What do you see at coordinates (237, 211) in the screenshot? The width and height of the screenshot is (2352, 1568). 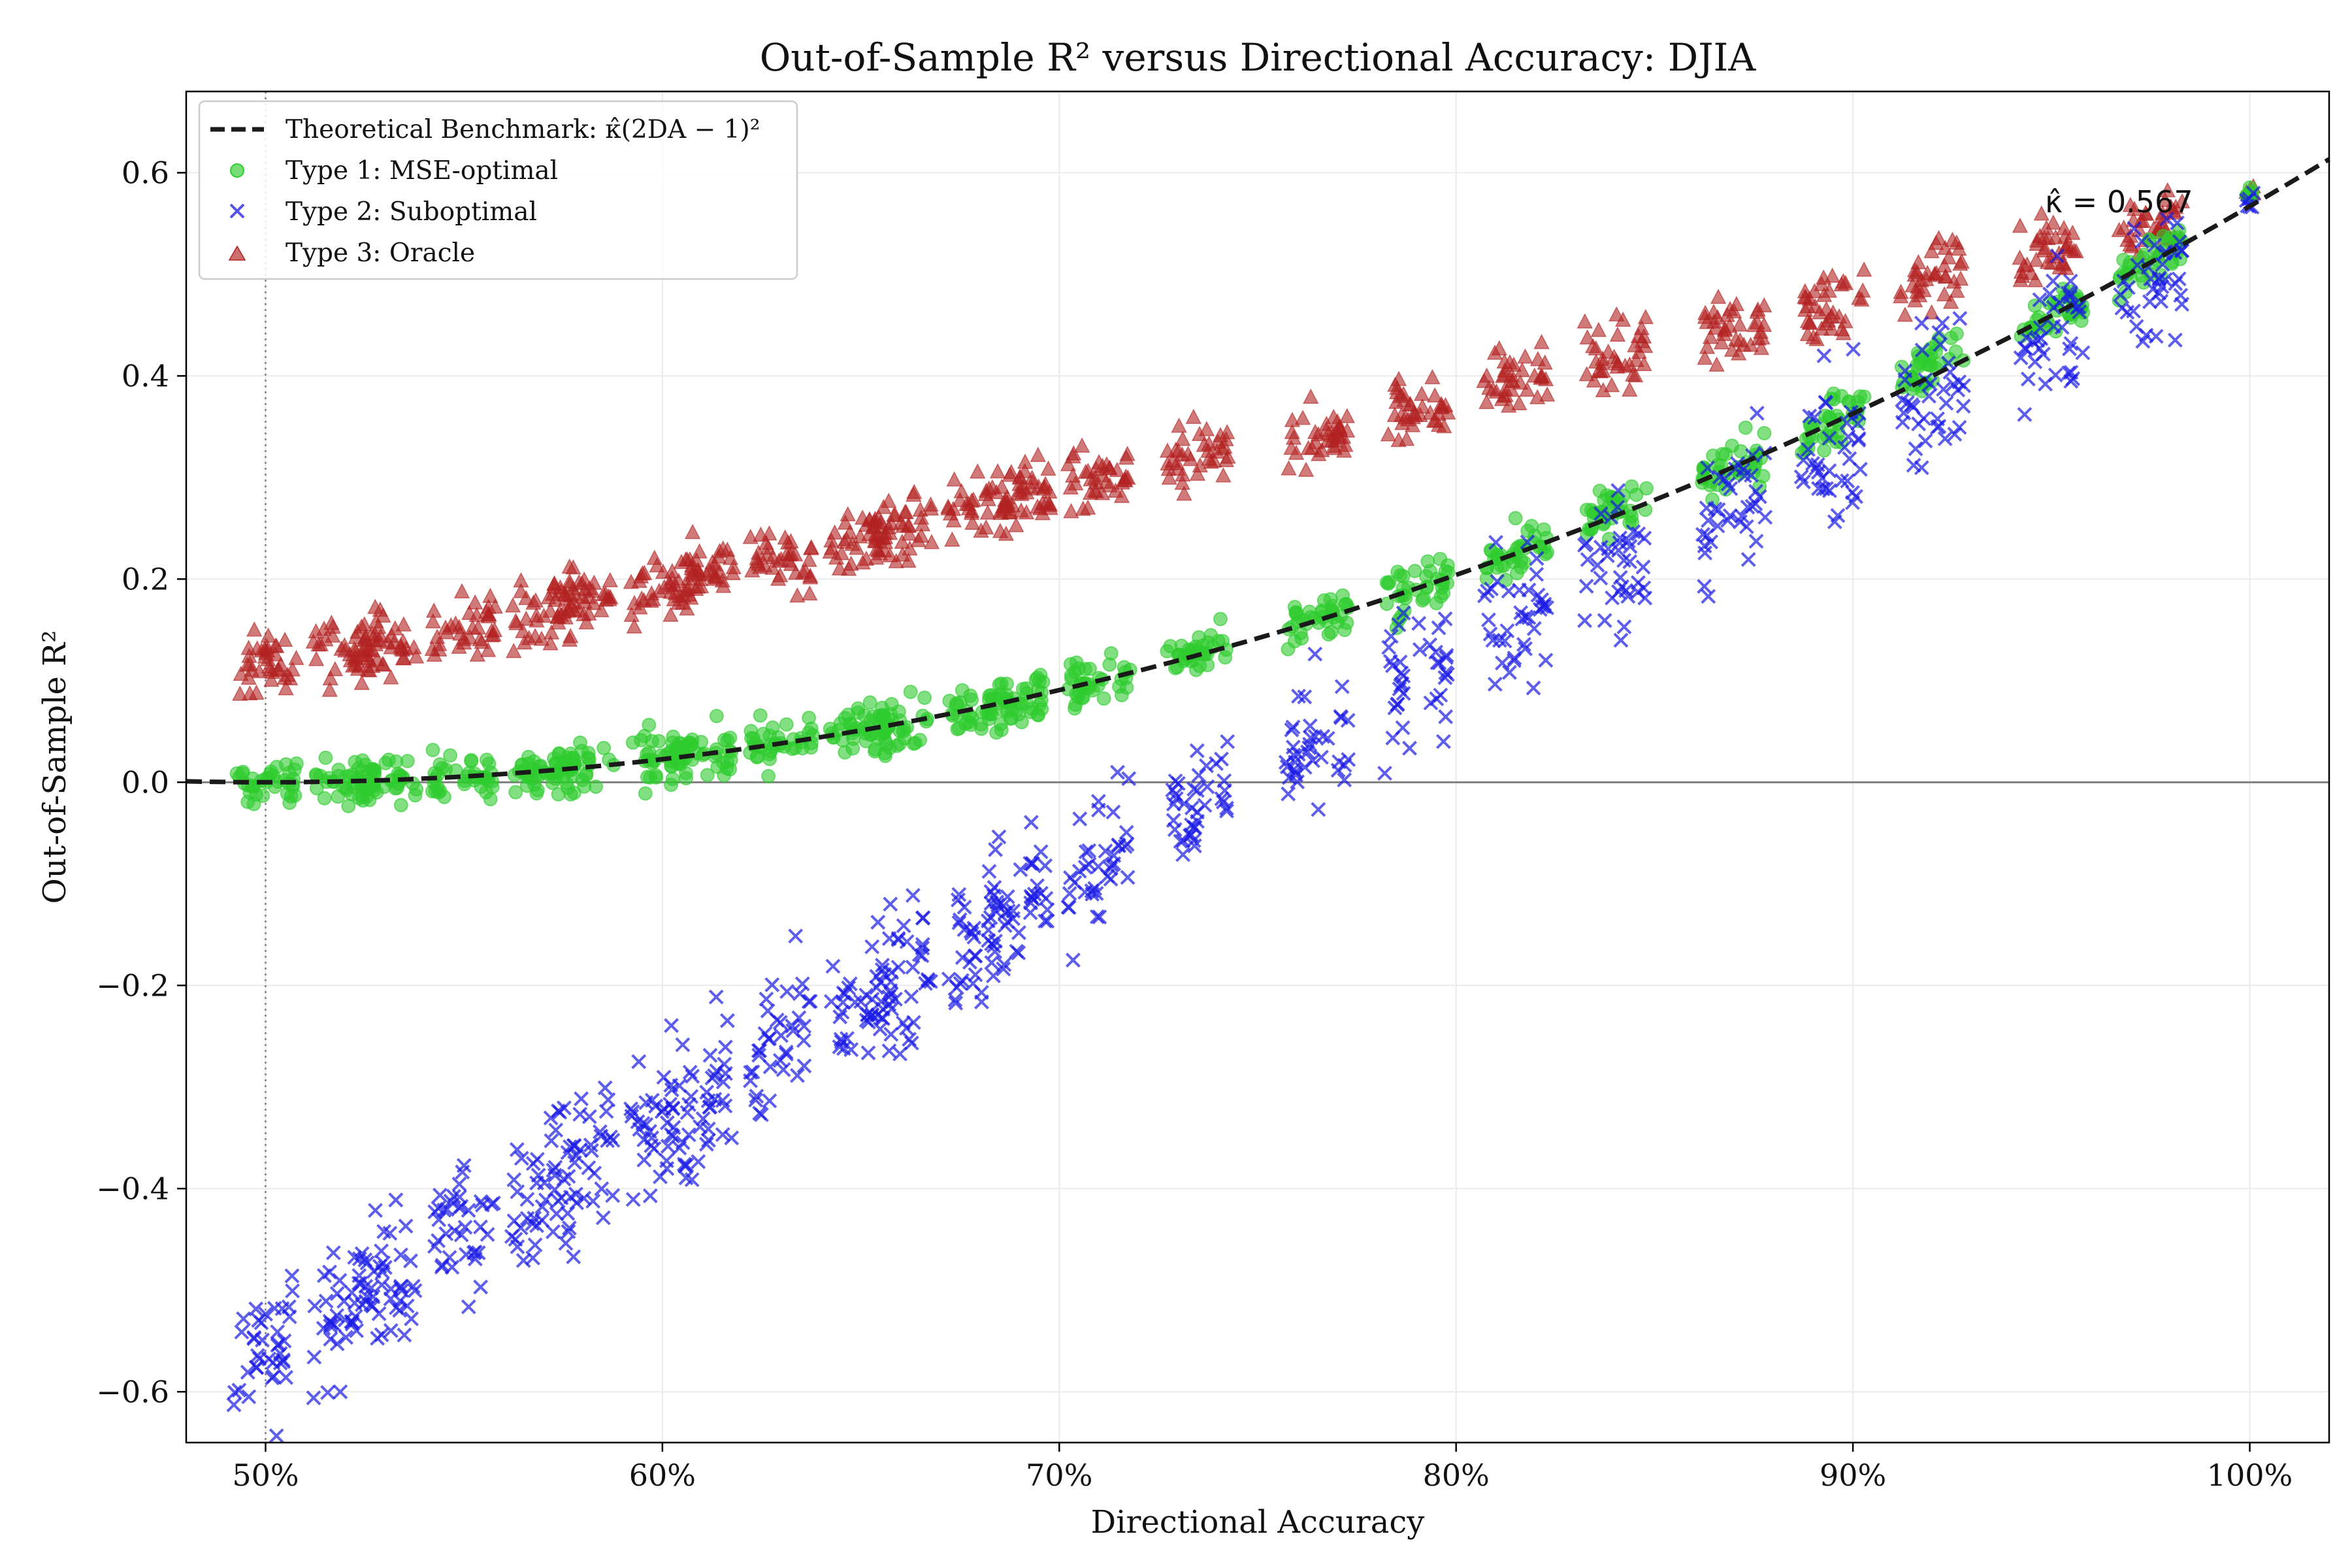 I see `legend-type2-swatch` at bounding box center [237, 211].